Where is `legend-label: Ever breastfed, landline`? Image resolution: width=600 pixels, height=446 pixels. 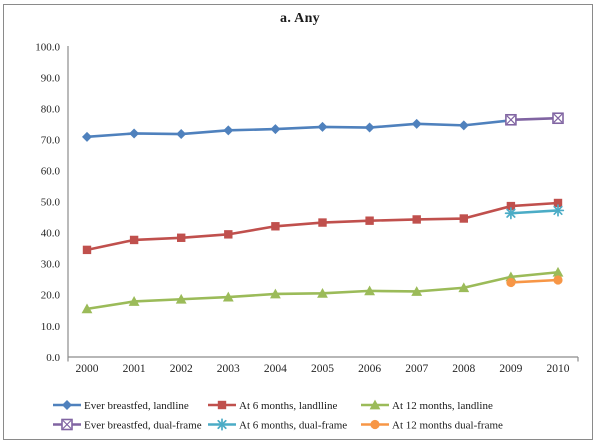
legend-label: Ever breastfed, landline is located at coordinates (136, 406).